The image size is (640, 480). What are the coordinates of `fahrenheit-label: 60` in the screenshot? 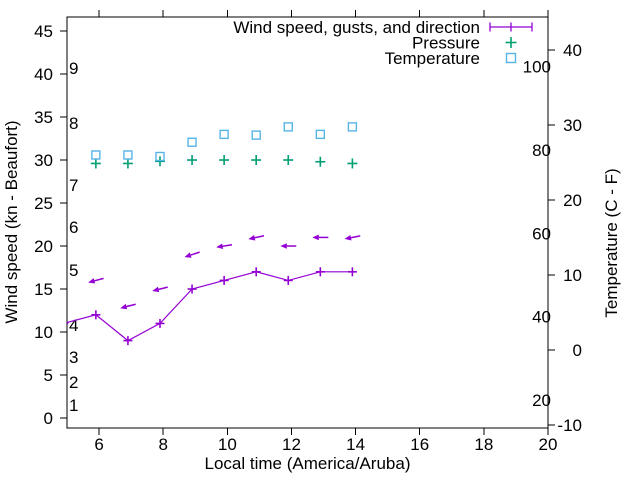 It's located at (541, 233).